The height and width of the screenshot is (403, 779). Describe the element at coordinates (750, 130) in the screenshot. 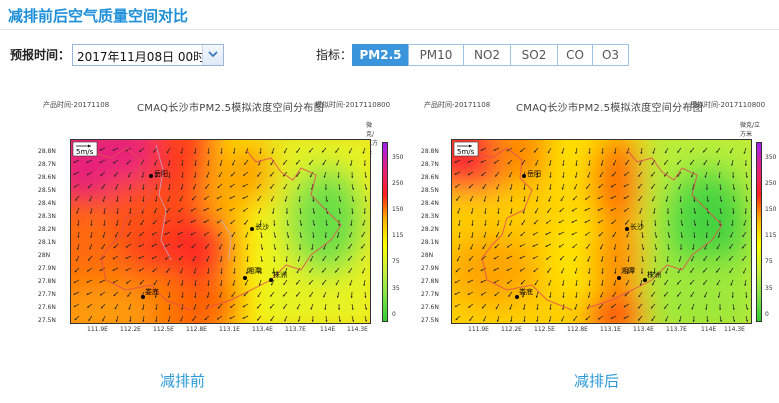

I see `colorbar-unit: 微克/立方米` at that location.